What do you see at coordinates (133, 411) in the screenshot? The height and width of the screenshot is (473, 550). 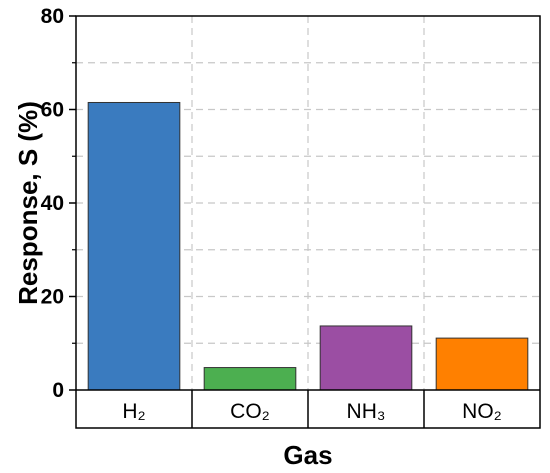 I see `x-tick-label: H₂` at bounding box center [133, 411].